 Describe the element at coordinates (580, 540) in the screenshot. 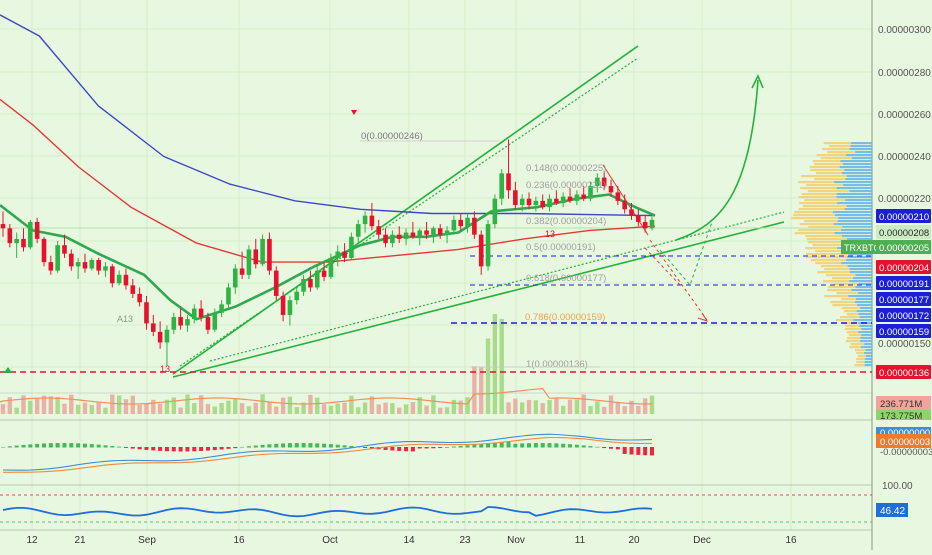

I see `time-axis-tick: 11` at that location.